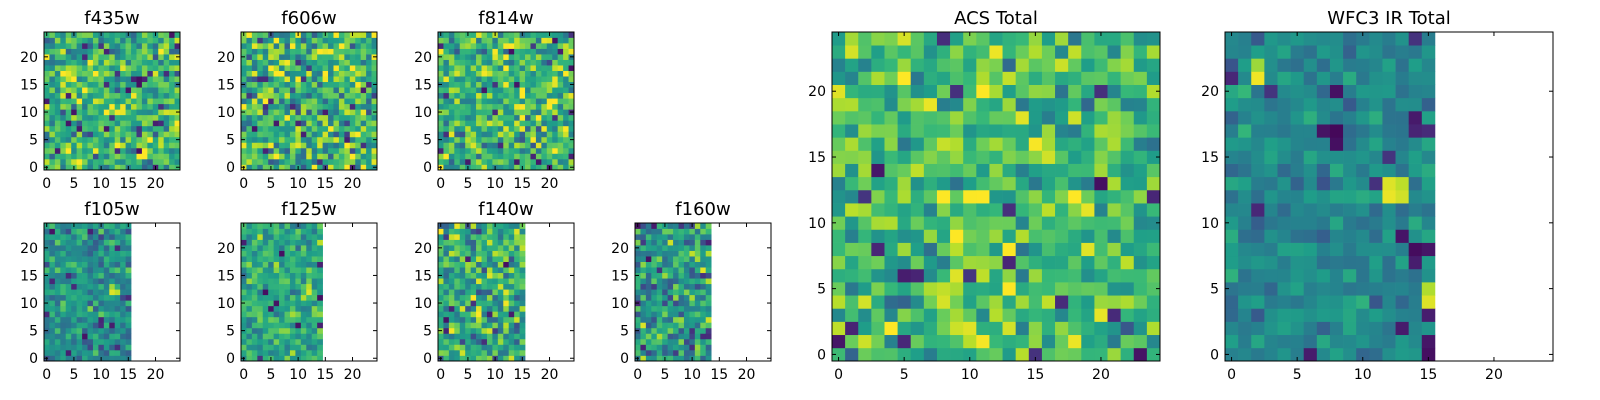 The image size is (1600, 400). I want to click on y-tick-label: 15, so click(817, 158).